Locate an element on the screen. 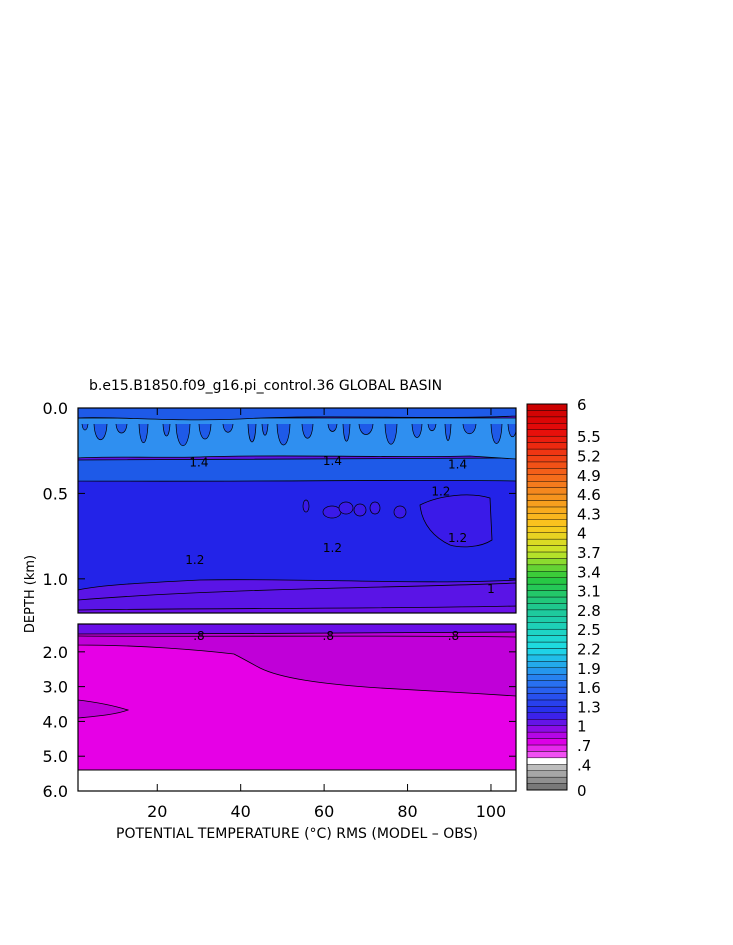  colorbar-label: 0 is located at coordinates (582, 791).